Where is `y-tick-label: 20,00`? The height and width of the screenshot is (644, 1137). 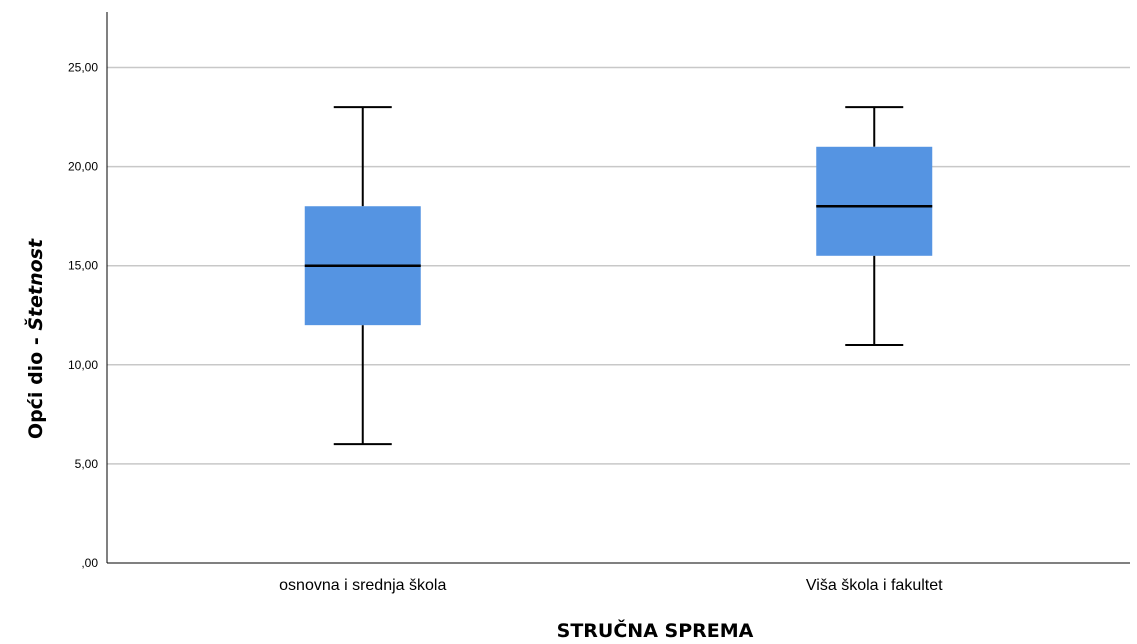
y-tick-label: 20,00 is located at coordinates (83, 167).